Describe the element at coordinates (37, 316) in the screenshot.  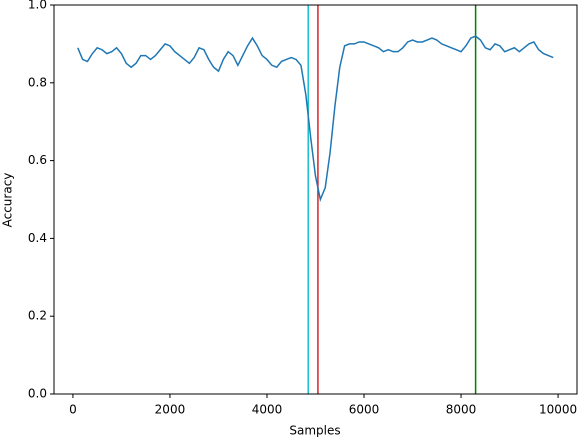
I see `y-tick-label: 0.2` at that location.